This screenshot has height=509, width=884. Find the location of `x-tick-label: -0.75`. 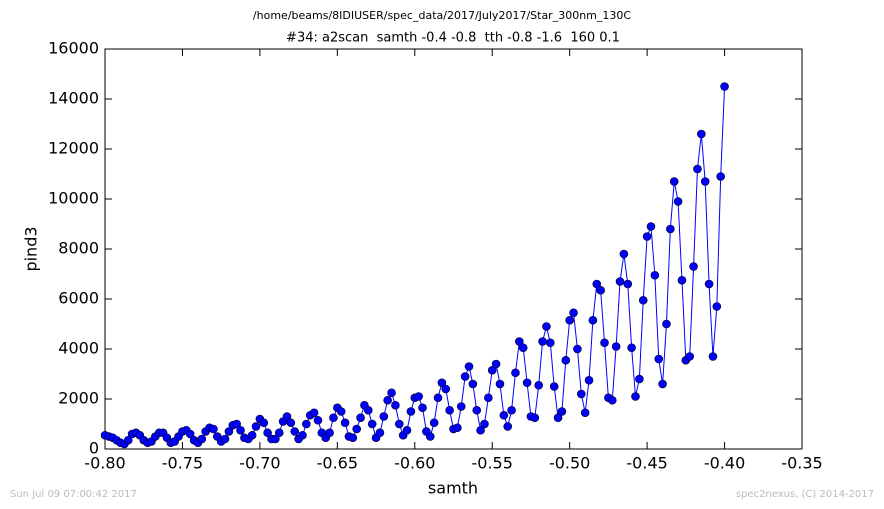

x-tick-label: -0.75 is located at coordinates (182, 463).